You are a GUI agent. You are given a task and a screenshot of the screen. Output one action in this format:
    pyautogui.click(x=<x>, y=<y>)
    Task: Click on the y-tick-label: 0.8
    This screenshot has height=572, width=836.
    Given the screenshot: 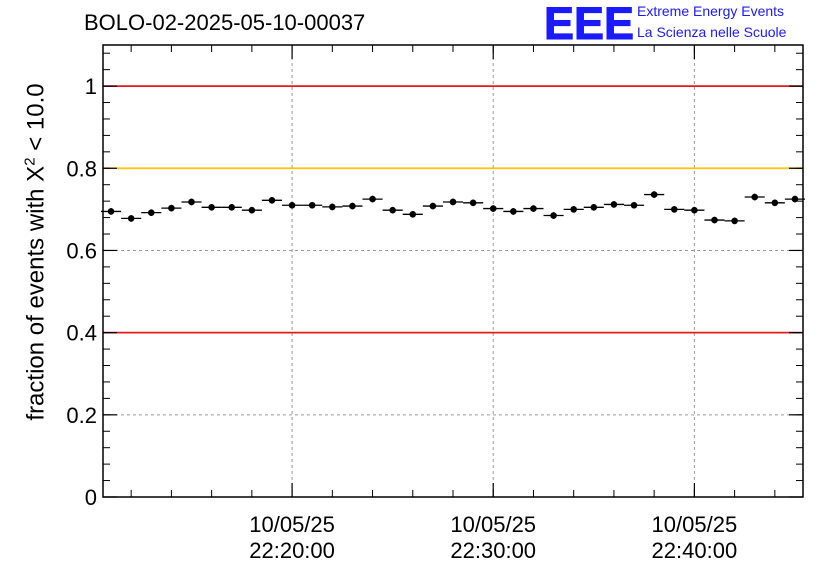 What is the action you would take?
    pyautogui.click(x=81, y=168)
    